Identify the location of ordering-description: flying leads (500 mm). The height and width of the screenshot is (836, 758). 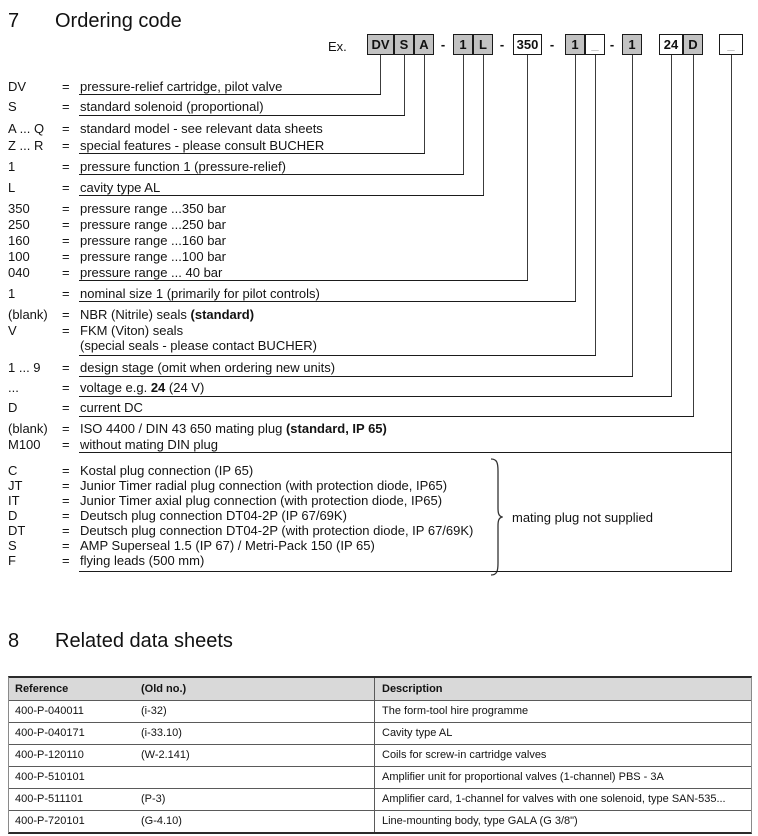
(142, 560).